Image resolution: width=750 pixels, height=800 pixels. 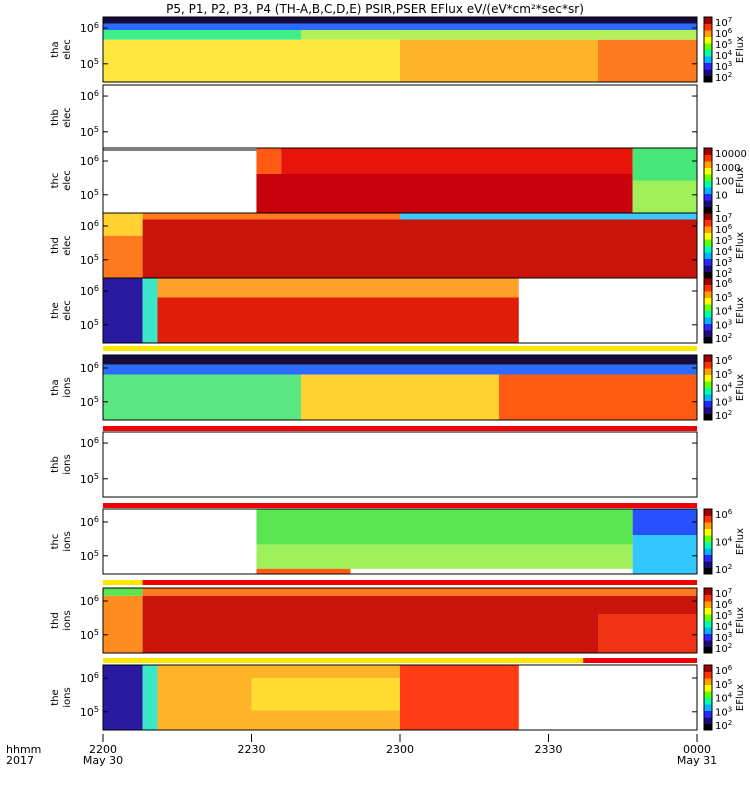 I want to click on colorbar-tick-label: 10, so click(x=721, y=195).